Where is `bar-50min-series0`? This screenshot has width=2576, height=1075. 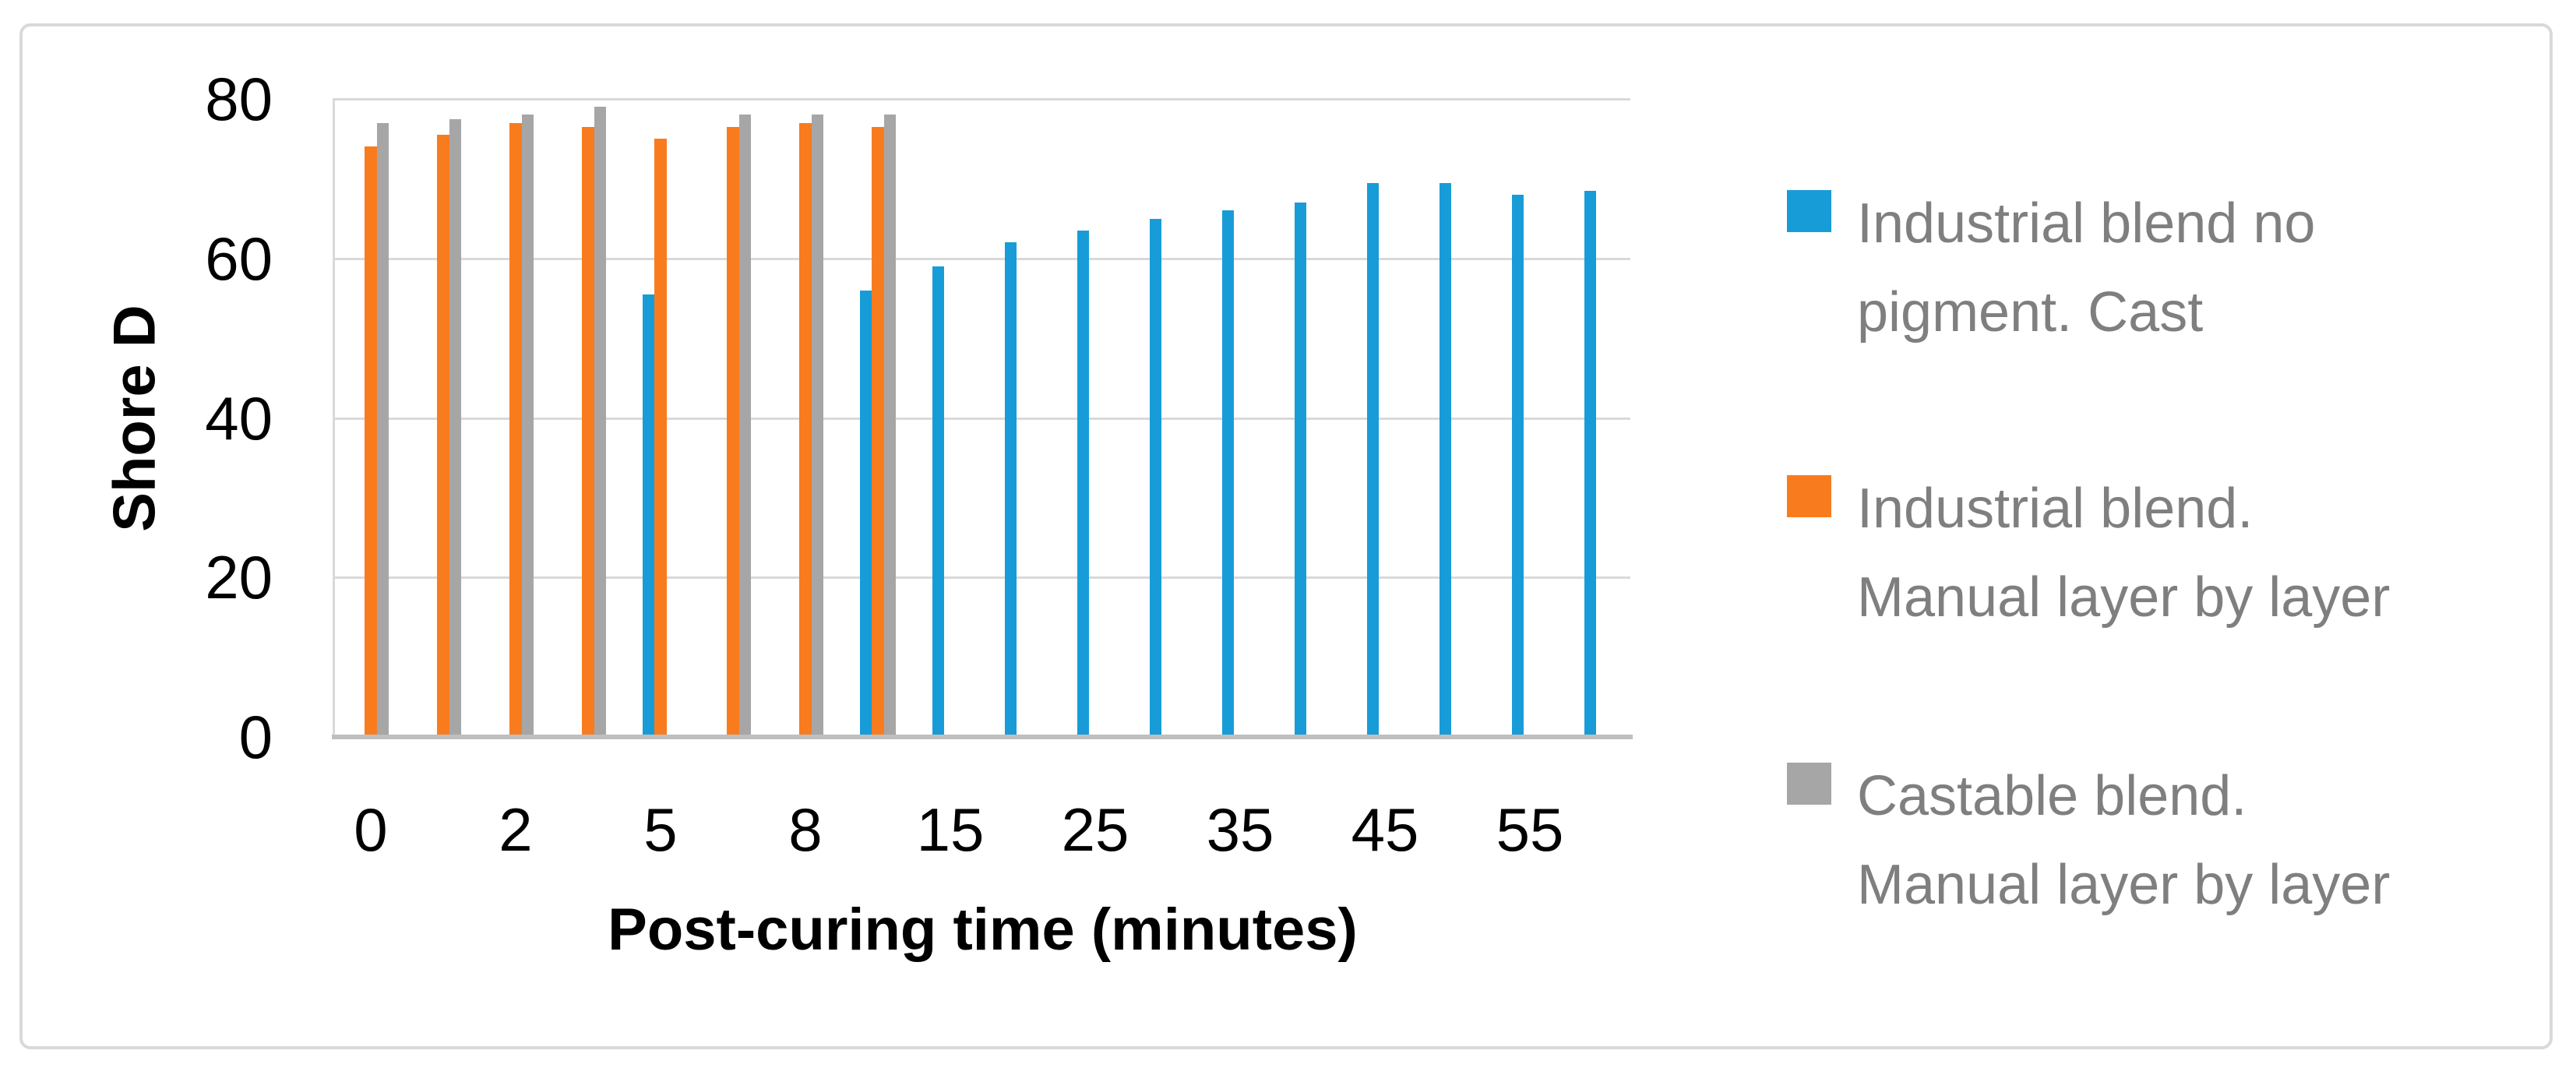
bar-50min-series0 is located at coordinates (1446, 459).